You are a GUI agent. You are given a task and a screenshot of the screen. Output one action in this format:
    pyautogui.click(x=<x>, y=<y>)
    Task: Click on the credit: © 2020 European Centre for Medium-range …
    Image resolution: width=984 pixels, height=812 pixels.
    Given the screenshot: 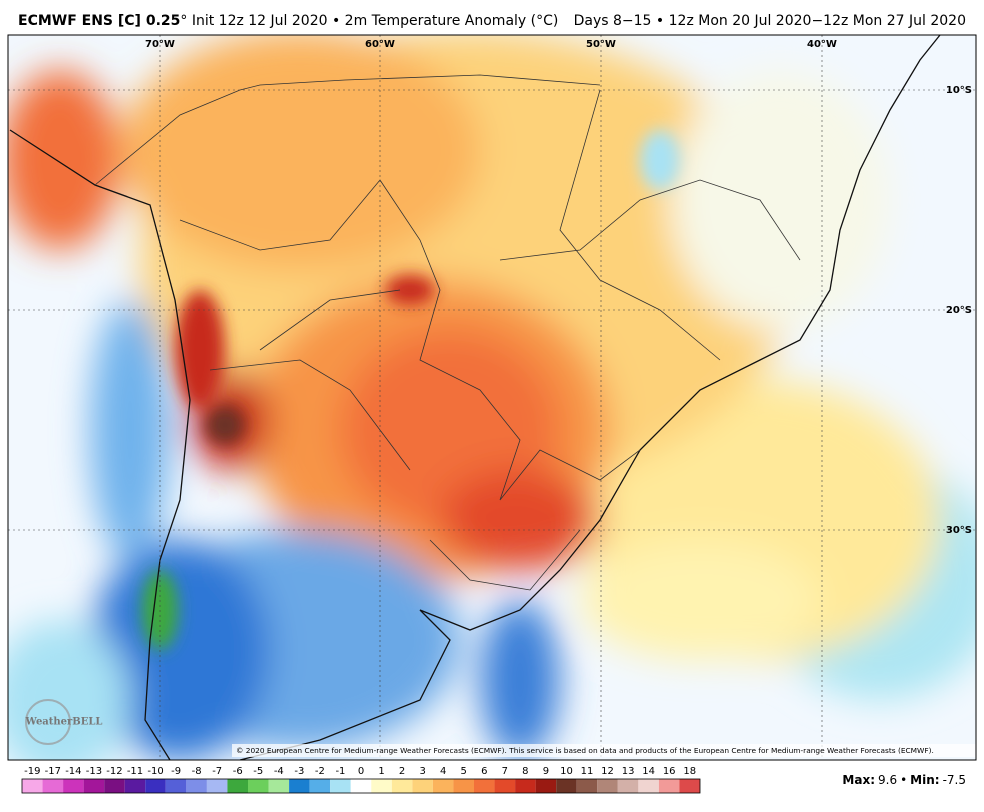 What is the action you would take?
    pyautogui.click(x=585, y=750)
    